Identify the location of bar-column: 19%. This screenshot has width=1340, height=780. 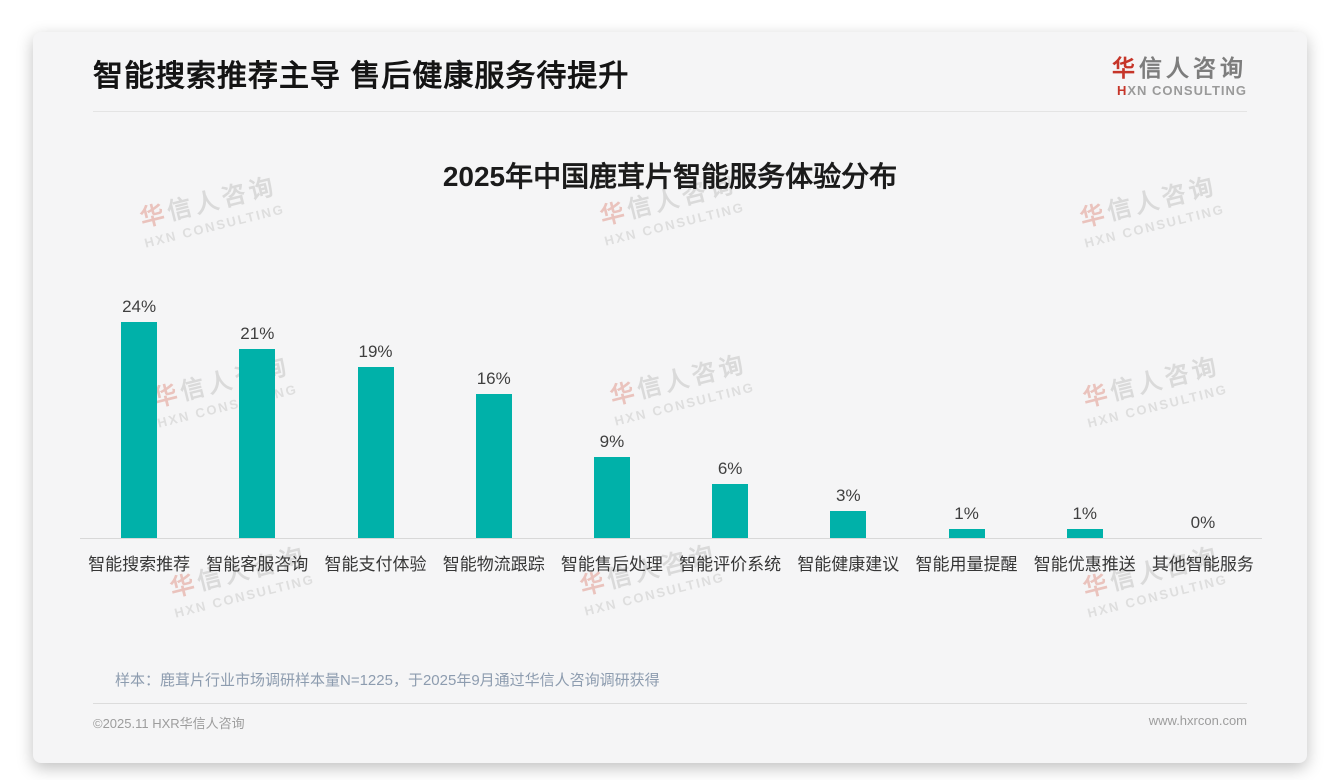
(375, 440).